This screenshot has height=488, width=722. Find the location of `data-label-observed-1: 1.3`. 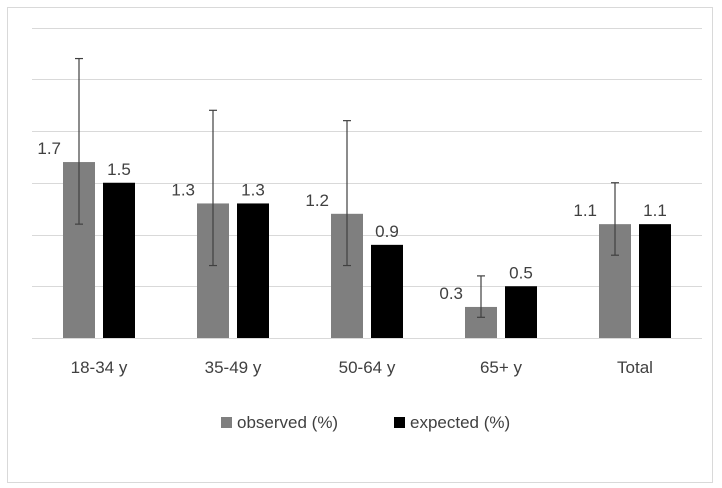

data-label-observed-1: 1.3 is located at coordinates (183, 189).